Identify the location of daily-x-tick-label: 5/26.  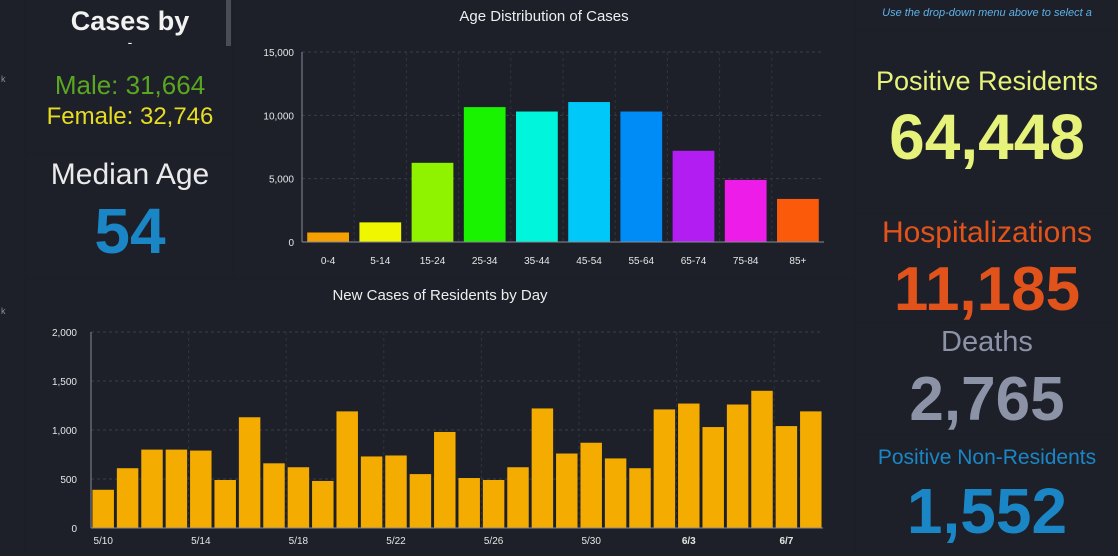
(494, 541).